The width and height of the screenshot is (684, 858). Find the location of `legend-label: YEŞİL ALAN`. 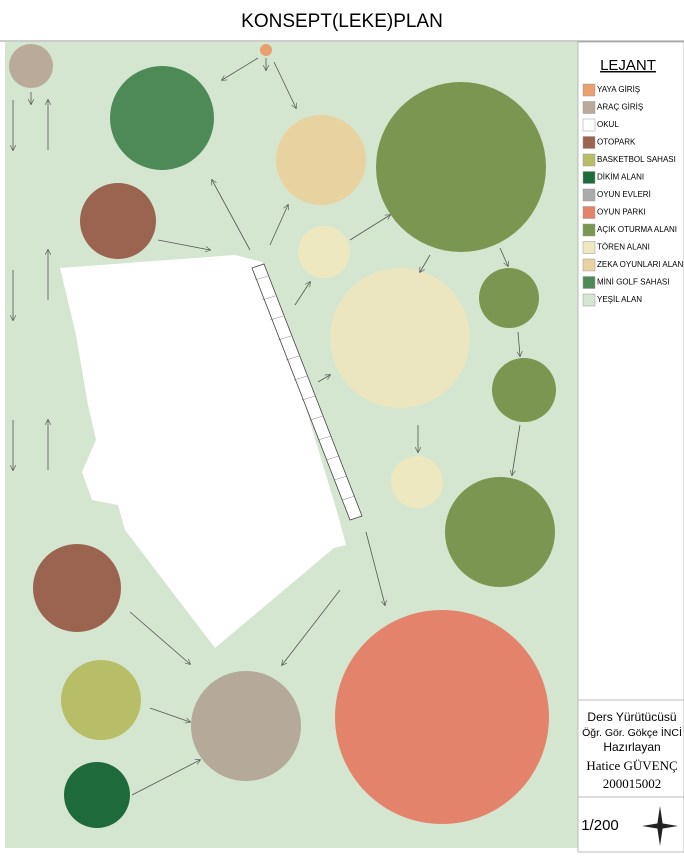

legend-label: YEŞİL ALAN is located at coordinates (619, 299).